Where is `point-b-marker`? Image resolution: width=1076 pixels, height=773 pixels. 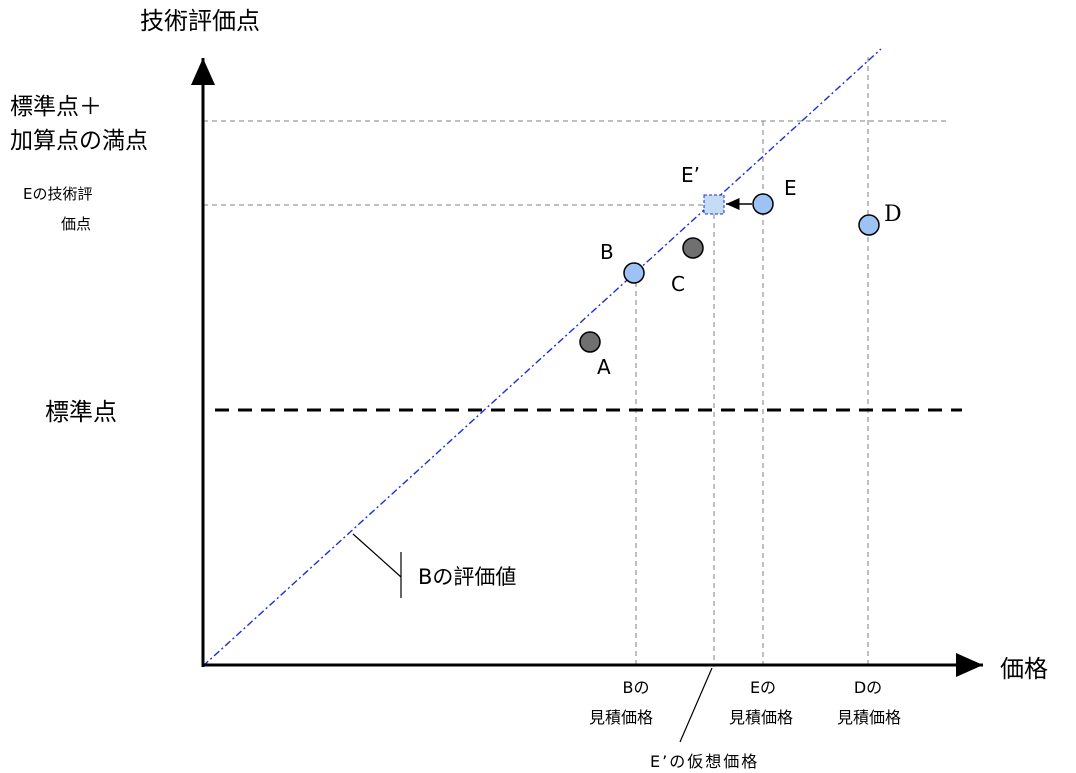
point-b-marker is located at coordinates (634, 273).